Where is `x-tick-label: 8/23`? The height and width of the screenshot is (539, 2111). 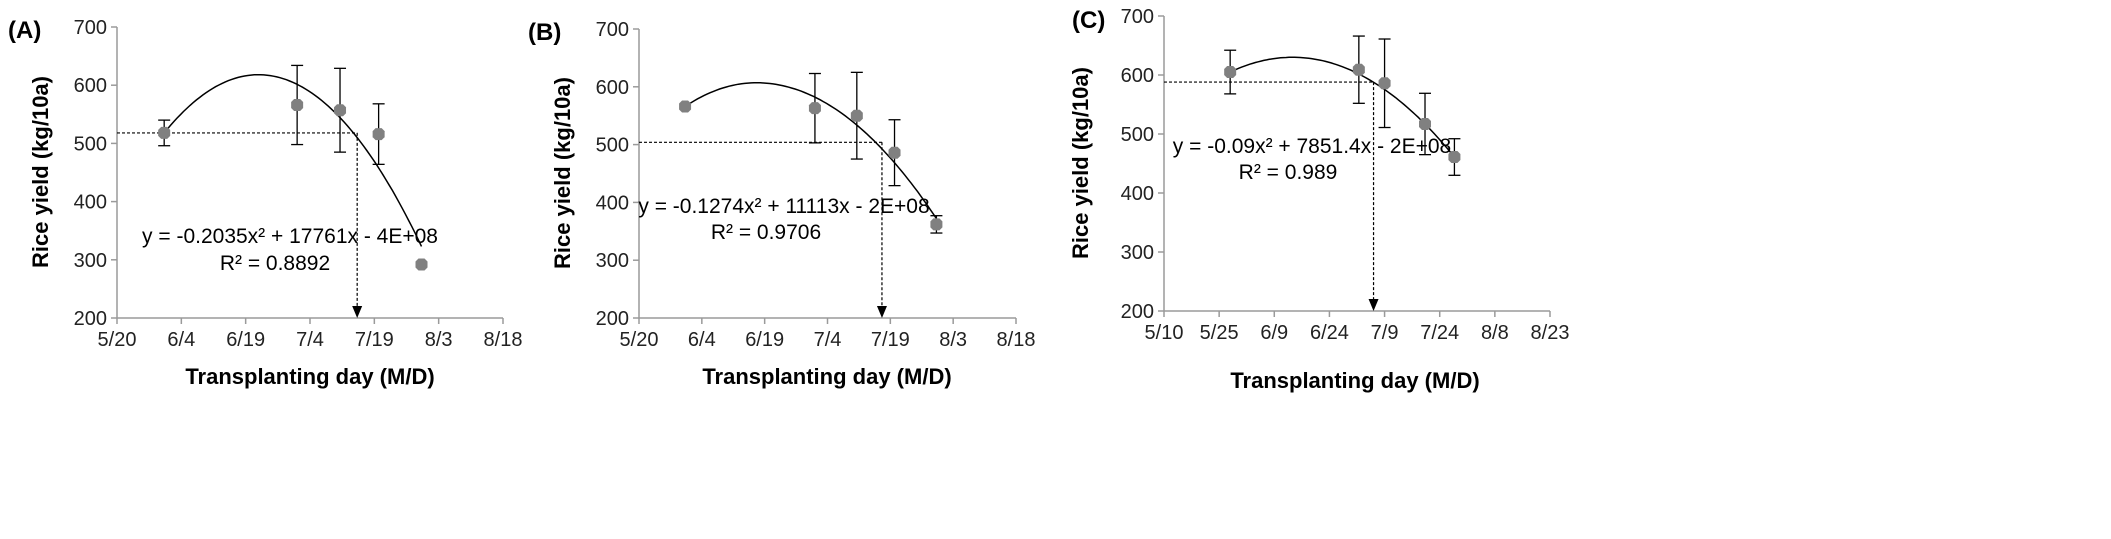 x-tick-label: 8/23 is located at coordinates (1550, 333).